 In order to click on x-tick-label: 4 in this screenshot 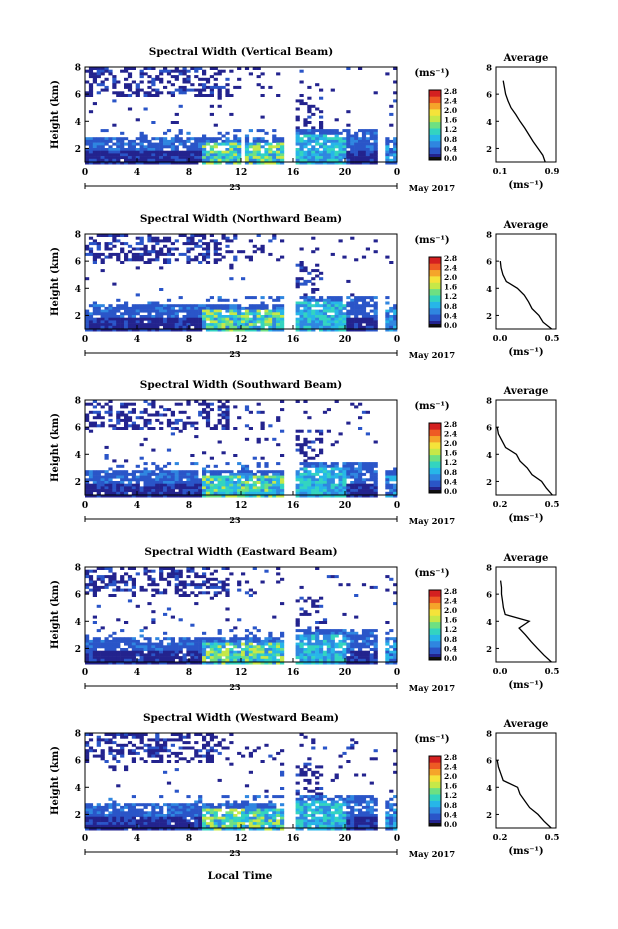, I will do `click(137, 173)`.